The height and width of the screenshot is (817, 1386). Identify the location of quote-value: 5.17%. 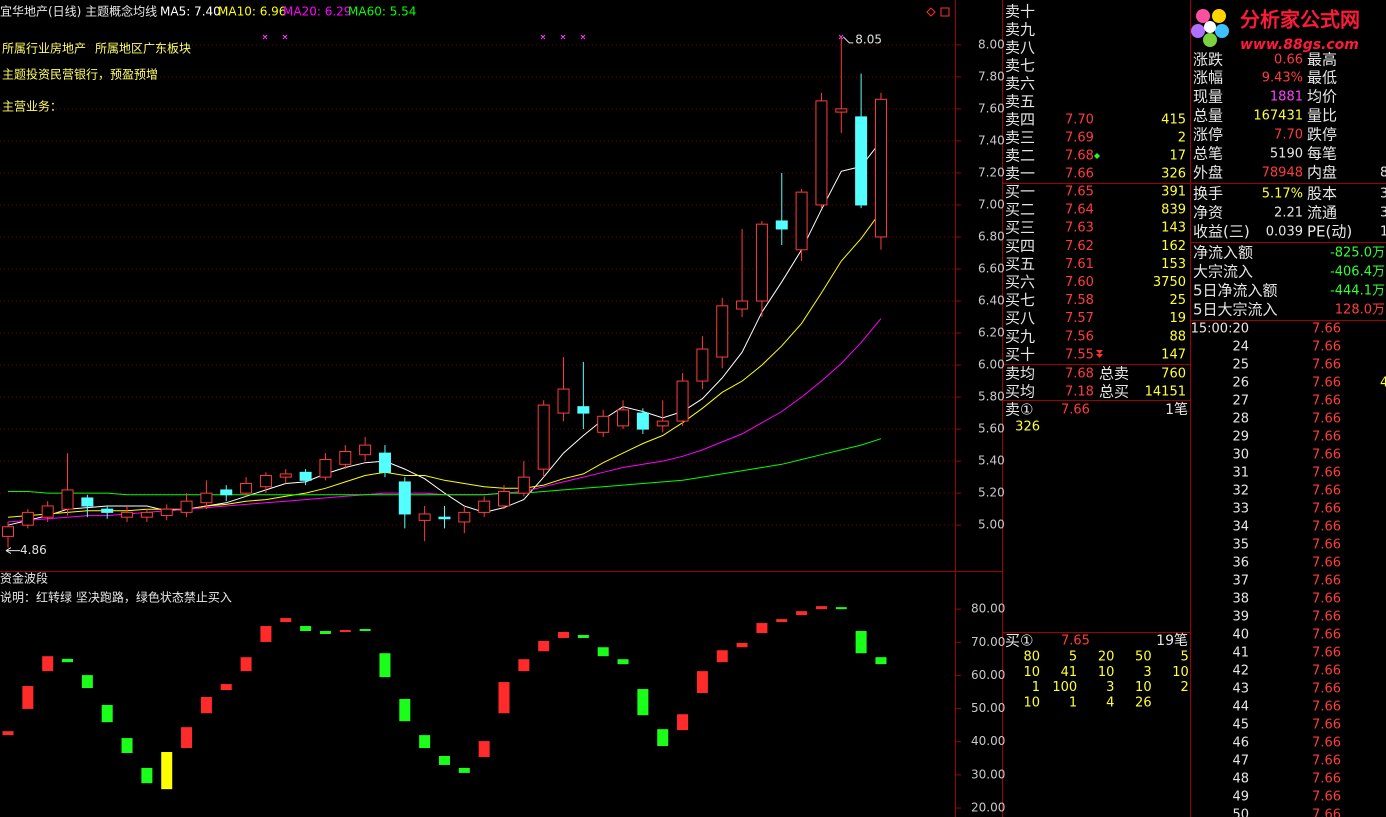
(1282, 194).